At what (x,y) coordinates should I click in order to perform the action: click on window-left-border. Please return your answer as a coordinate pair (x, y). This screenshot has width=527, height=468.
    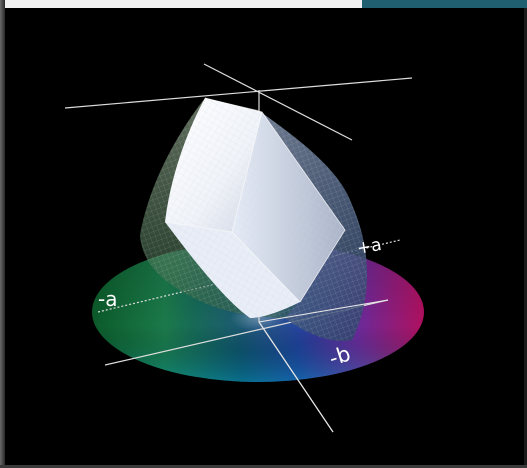
    Looking at the image, I should click on (2, 234).